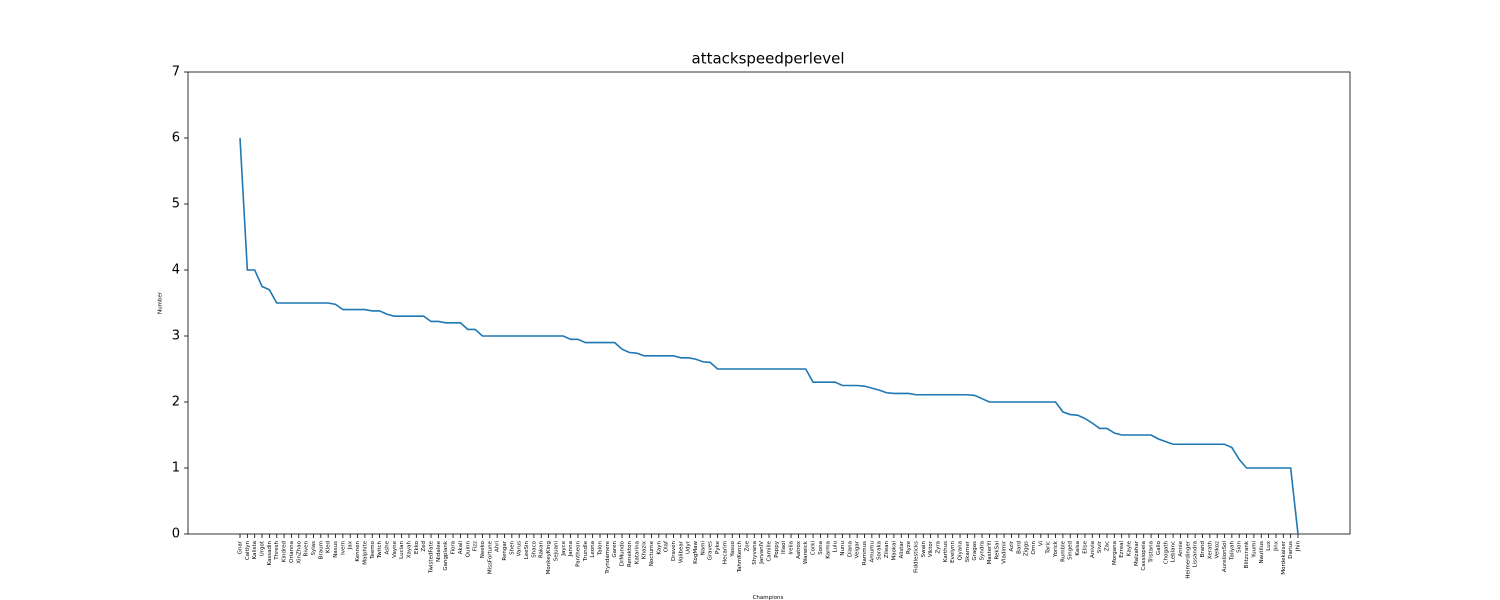 The height and width of the screenshot is (600, 1500). Describe the element at coordinates (747, 545) in the screenshot. I see `x-tick-label: Zoe` at that location.